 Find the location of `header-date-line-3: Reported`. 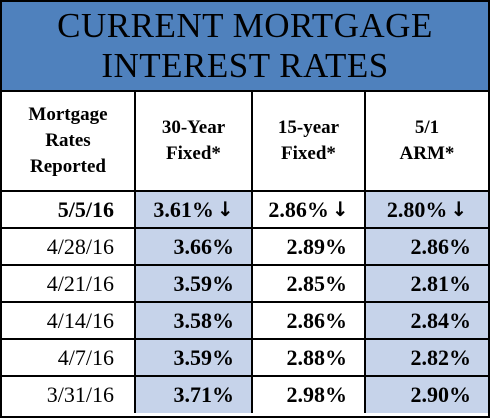

header-date-line-3: Reported is located at coordinates (68, 166).